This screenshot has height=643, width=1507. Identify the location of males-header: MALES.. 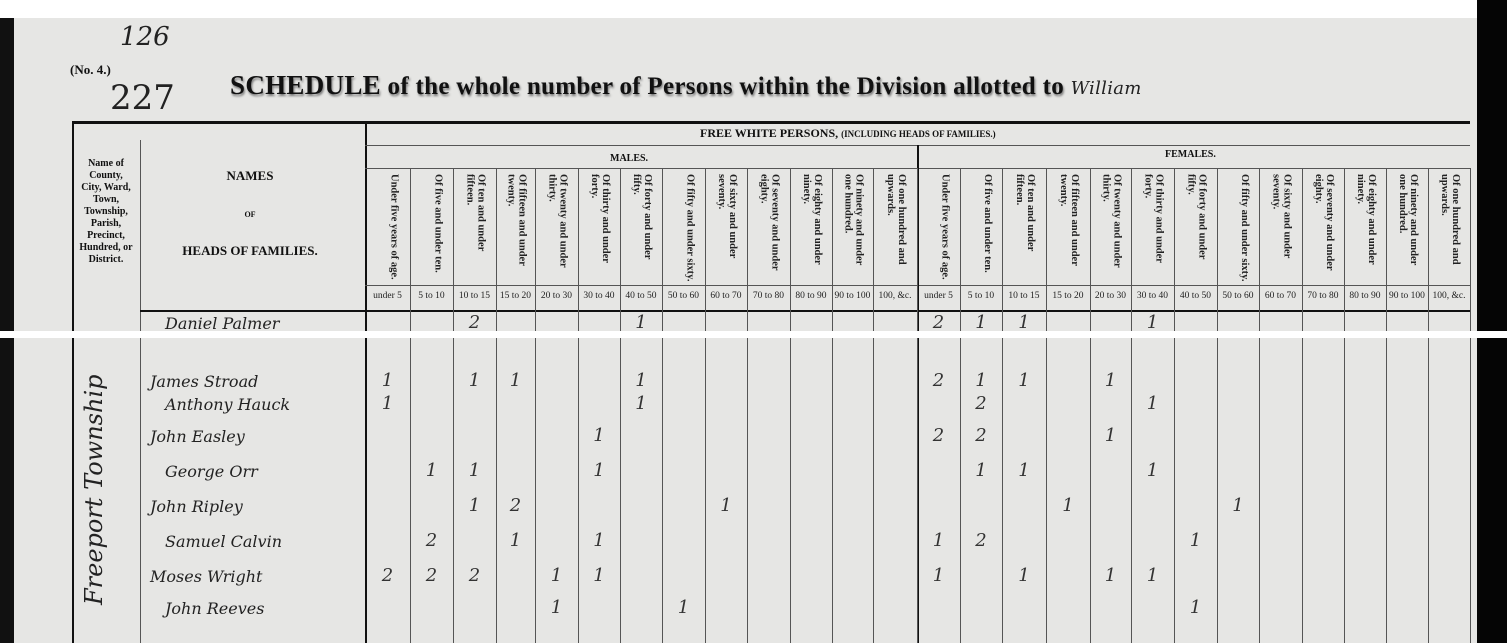
(629, 158).